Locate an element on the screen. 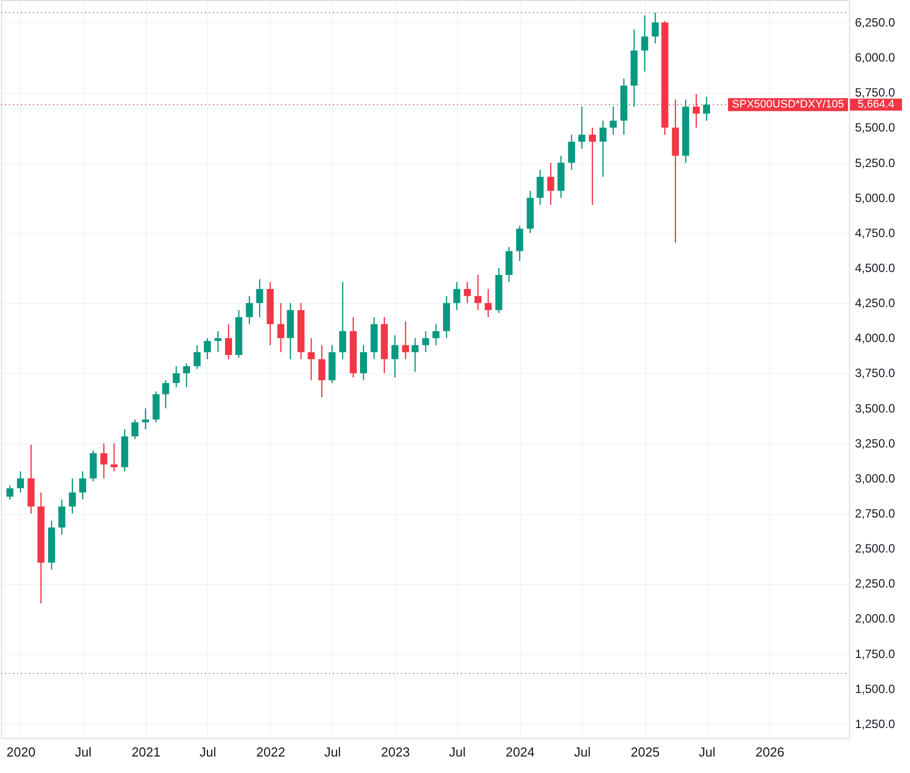  y-tick-label: 3,000.0 is located at coordinates (875, 478).